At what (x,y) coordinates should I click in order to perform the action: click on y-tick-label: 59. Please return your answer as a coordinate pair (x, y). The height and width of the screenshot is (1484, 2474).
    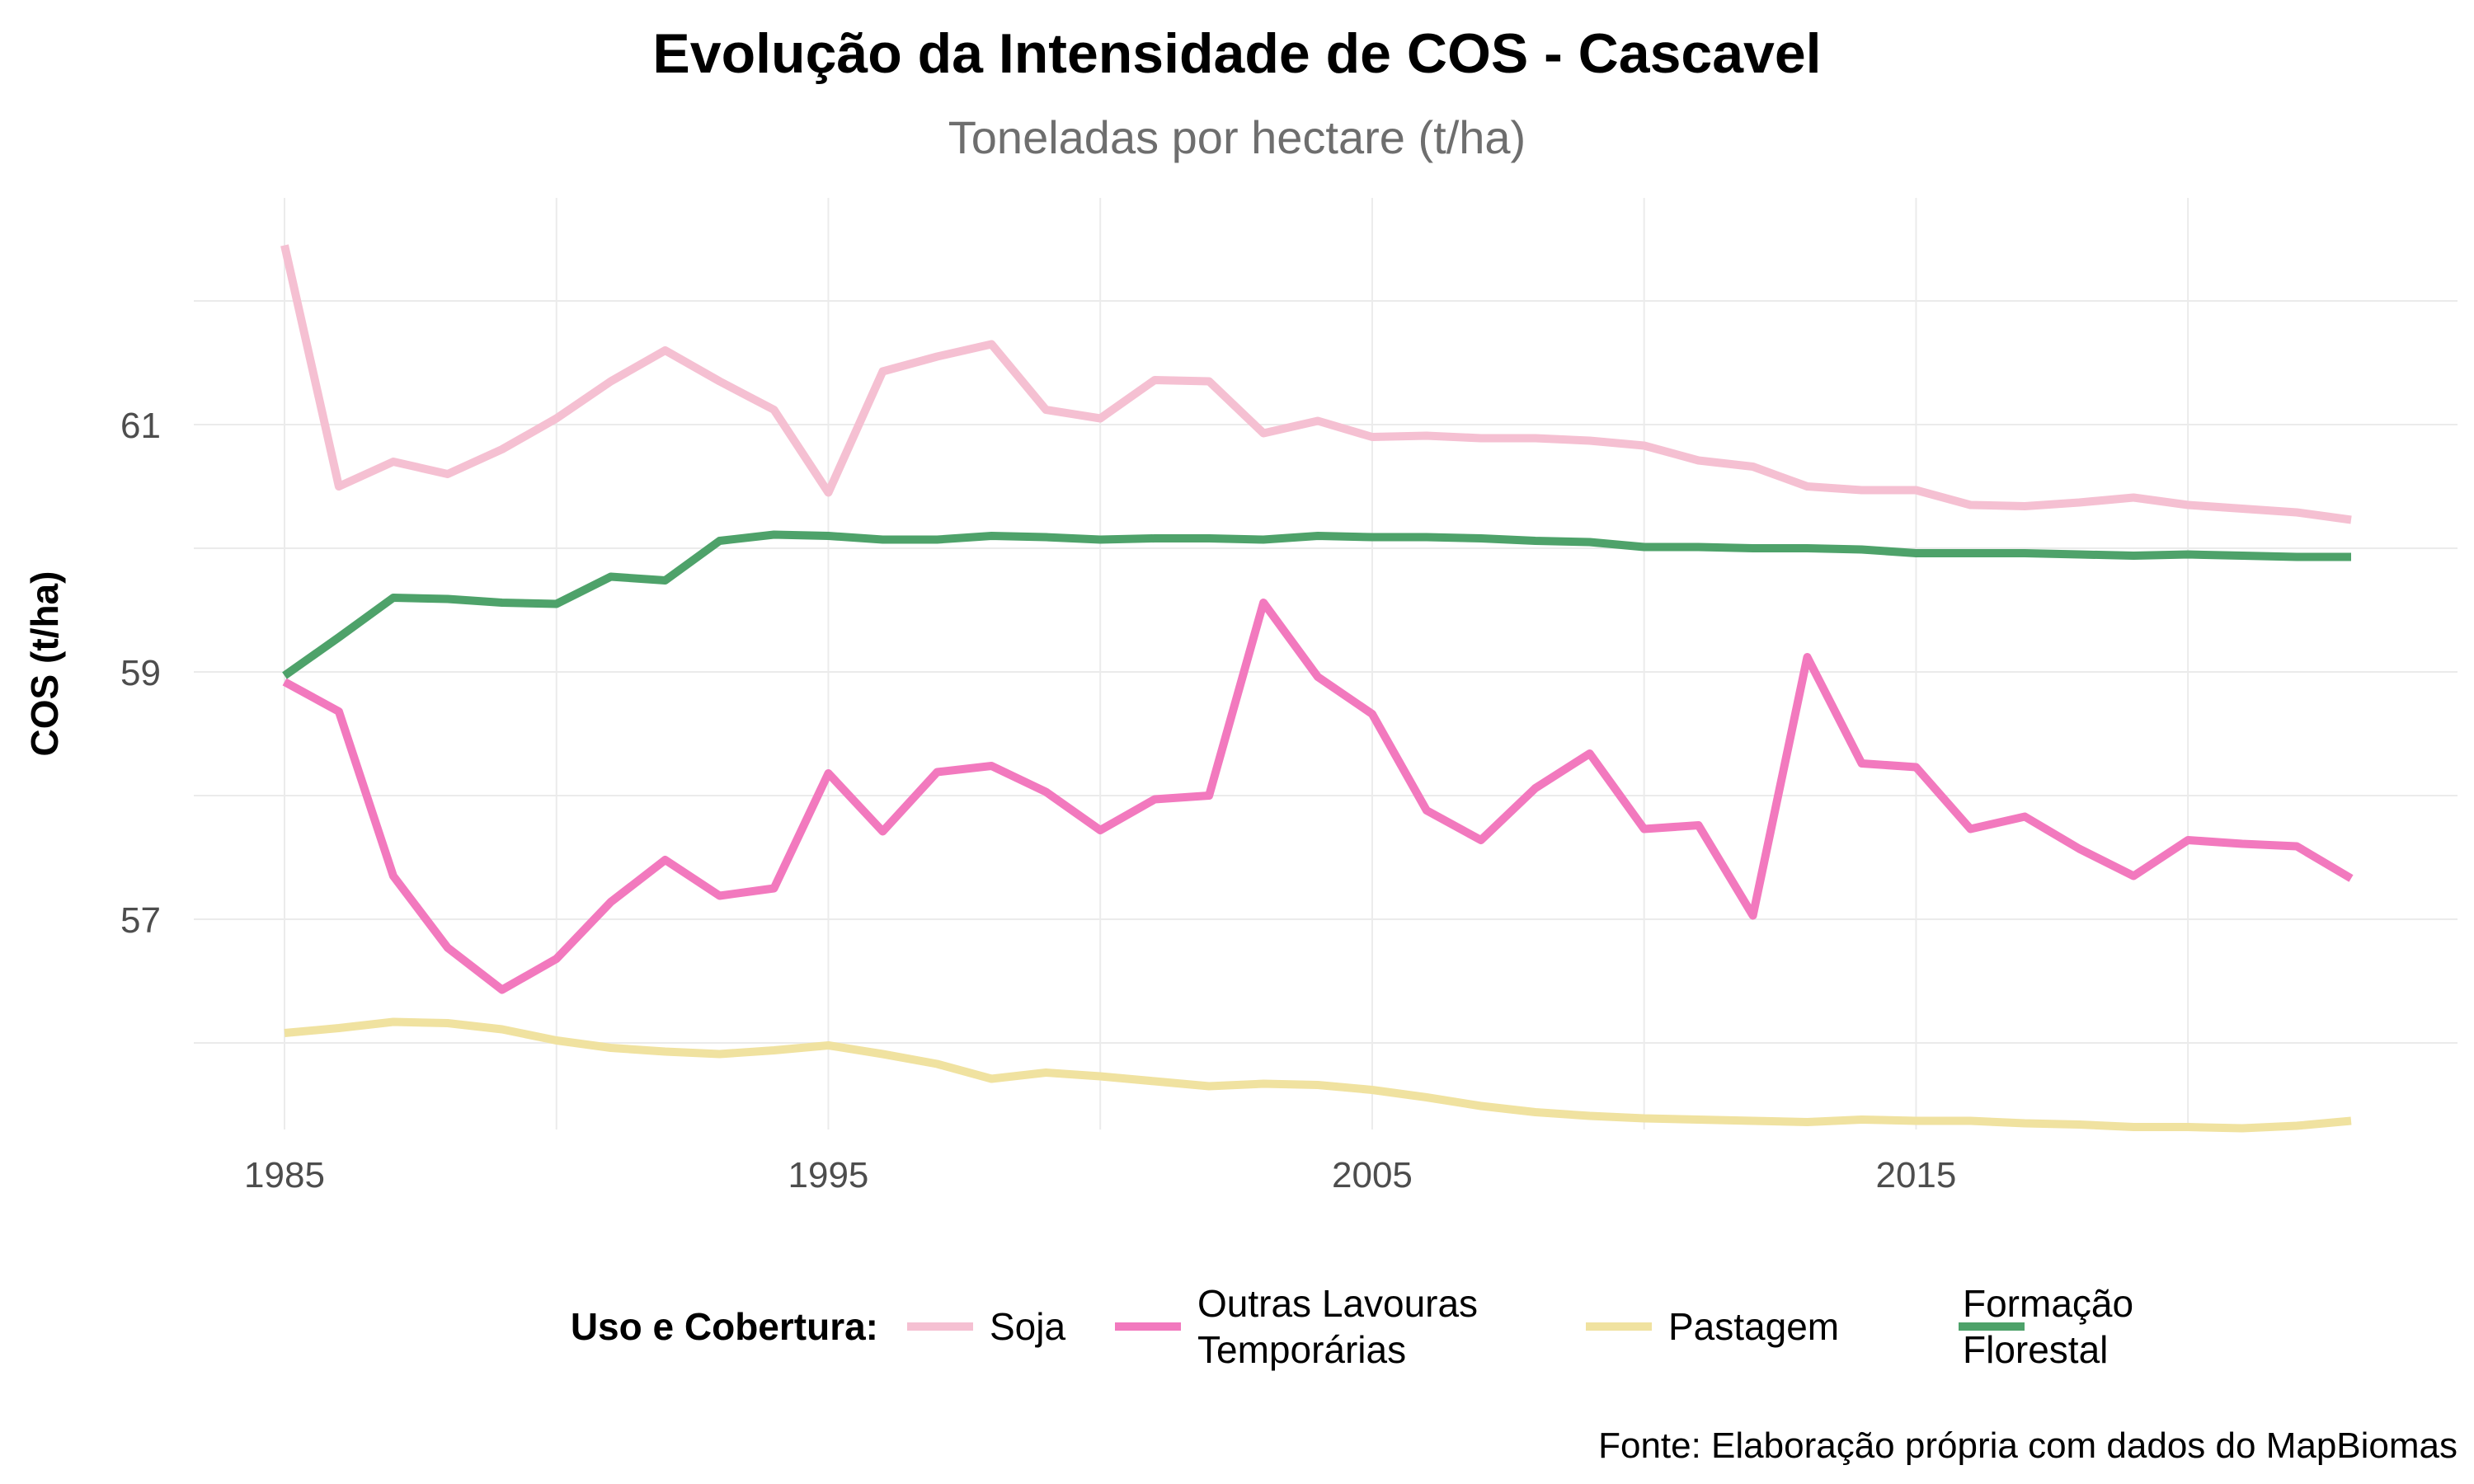
    Looking at the image, I should click on (140, 673).